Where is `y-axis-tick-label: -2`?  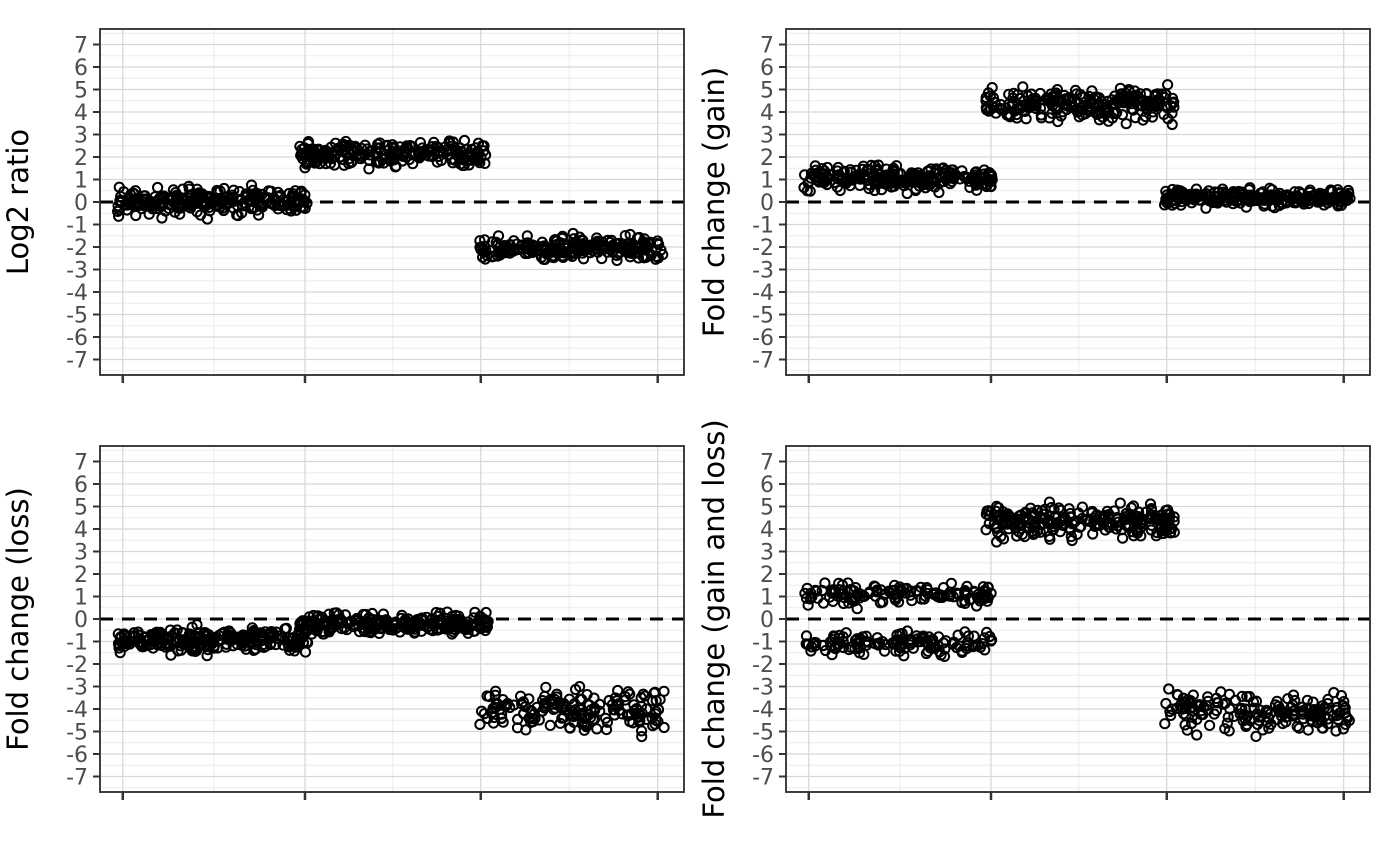
y-axis-tick-label: -2 is located at coordinates (763, 248).